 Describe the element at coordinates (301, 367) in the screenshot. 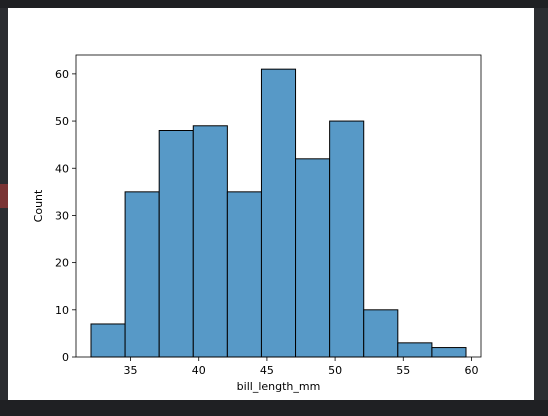

I see `x-ticks-group: 35 40 45 50 55 60` at that location.